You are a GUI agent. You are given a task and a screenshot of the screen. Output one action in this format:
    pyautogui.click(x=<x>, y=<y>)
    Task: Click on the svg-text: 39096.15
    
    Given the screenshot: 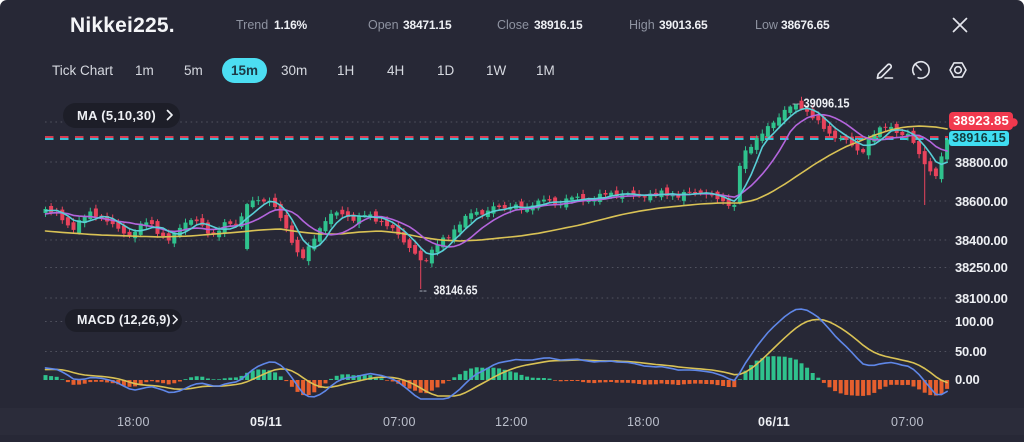 What is the action you would take?
    pyautogui.click(x=827, y=103)
    